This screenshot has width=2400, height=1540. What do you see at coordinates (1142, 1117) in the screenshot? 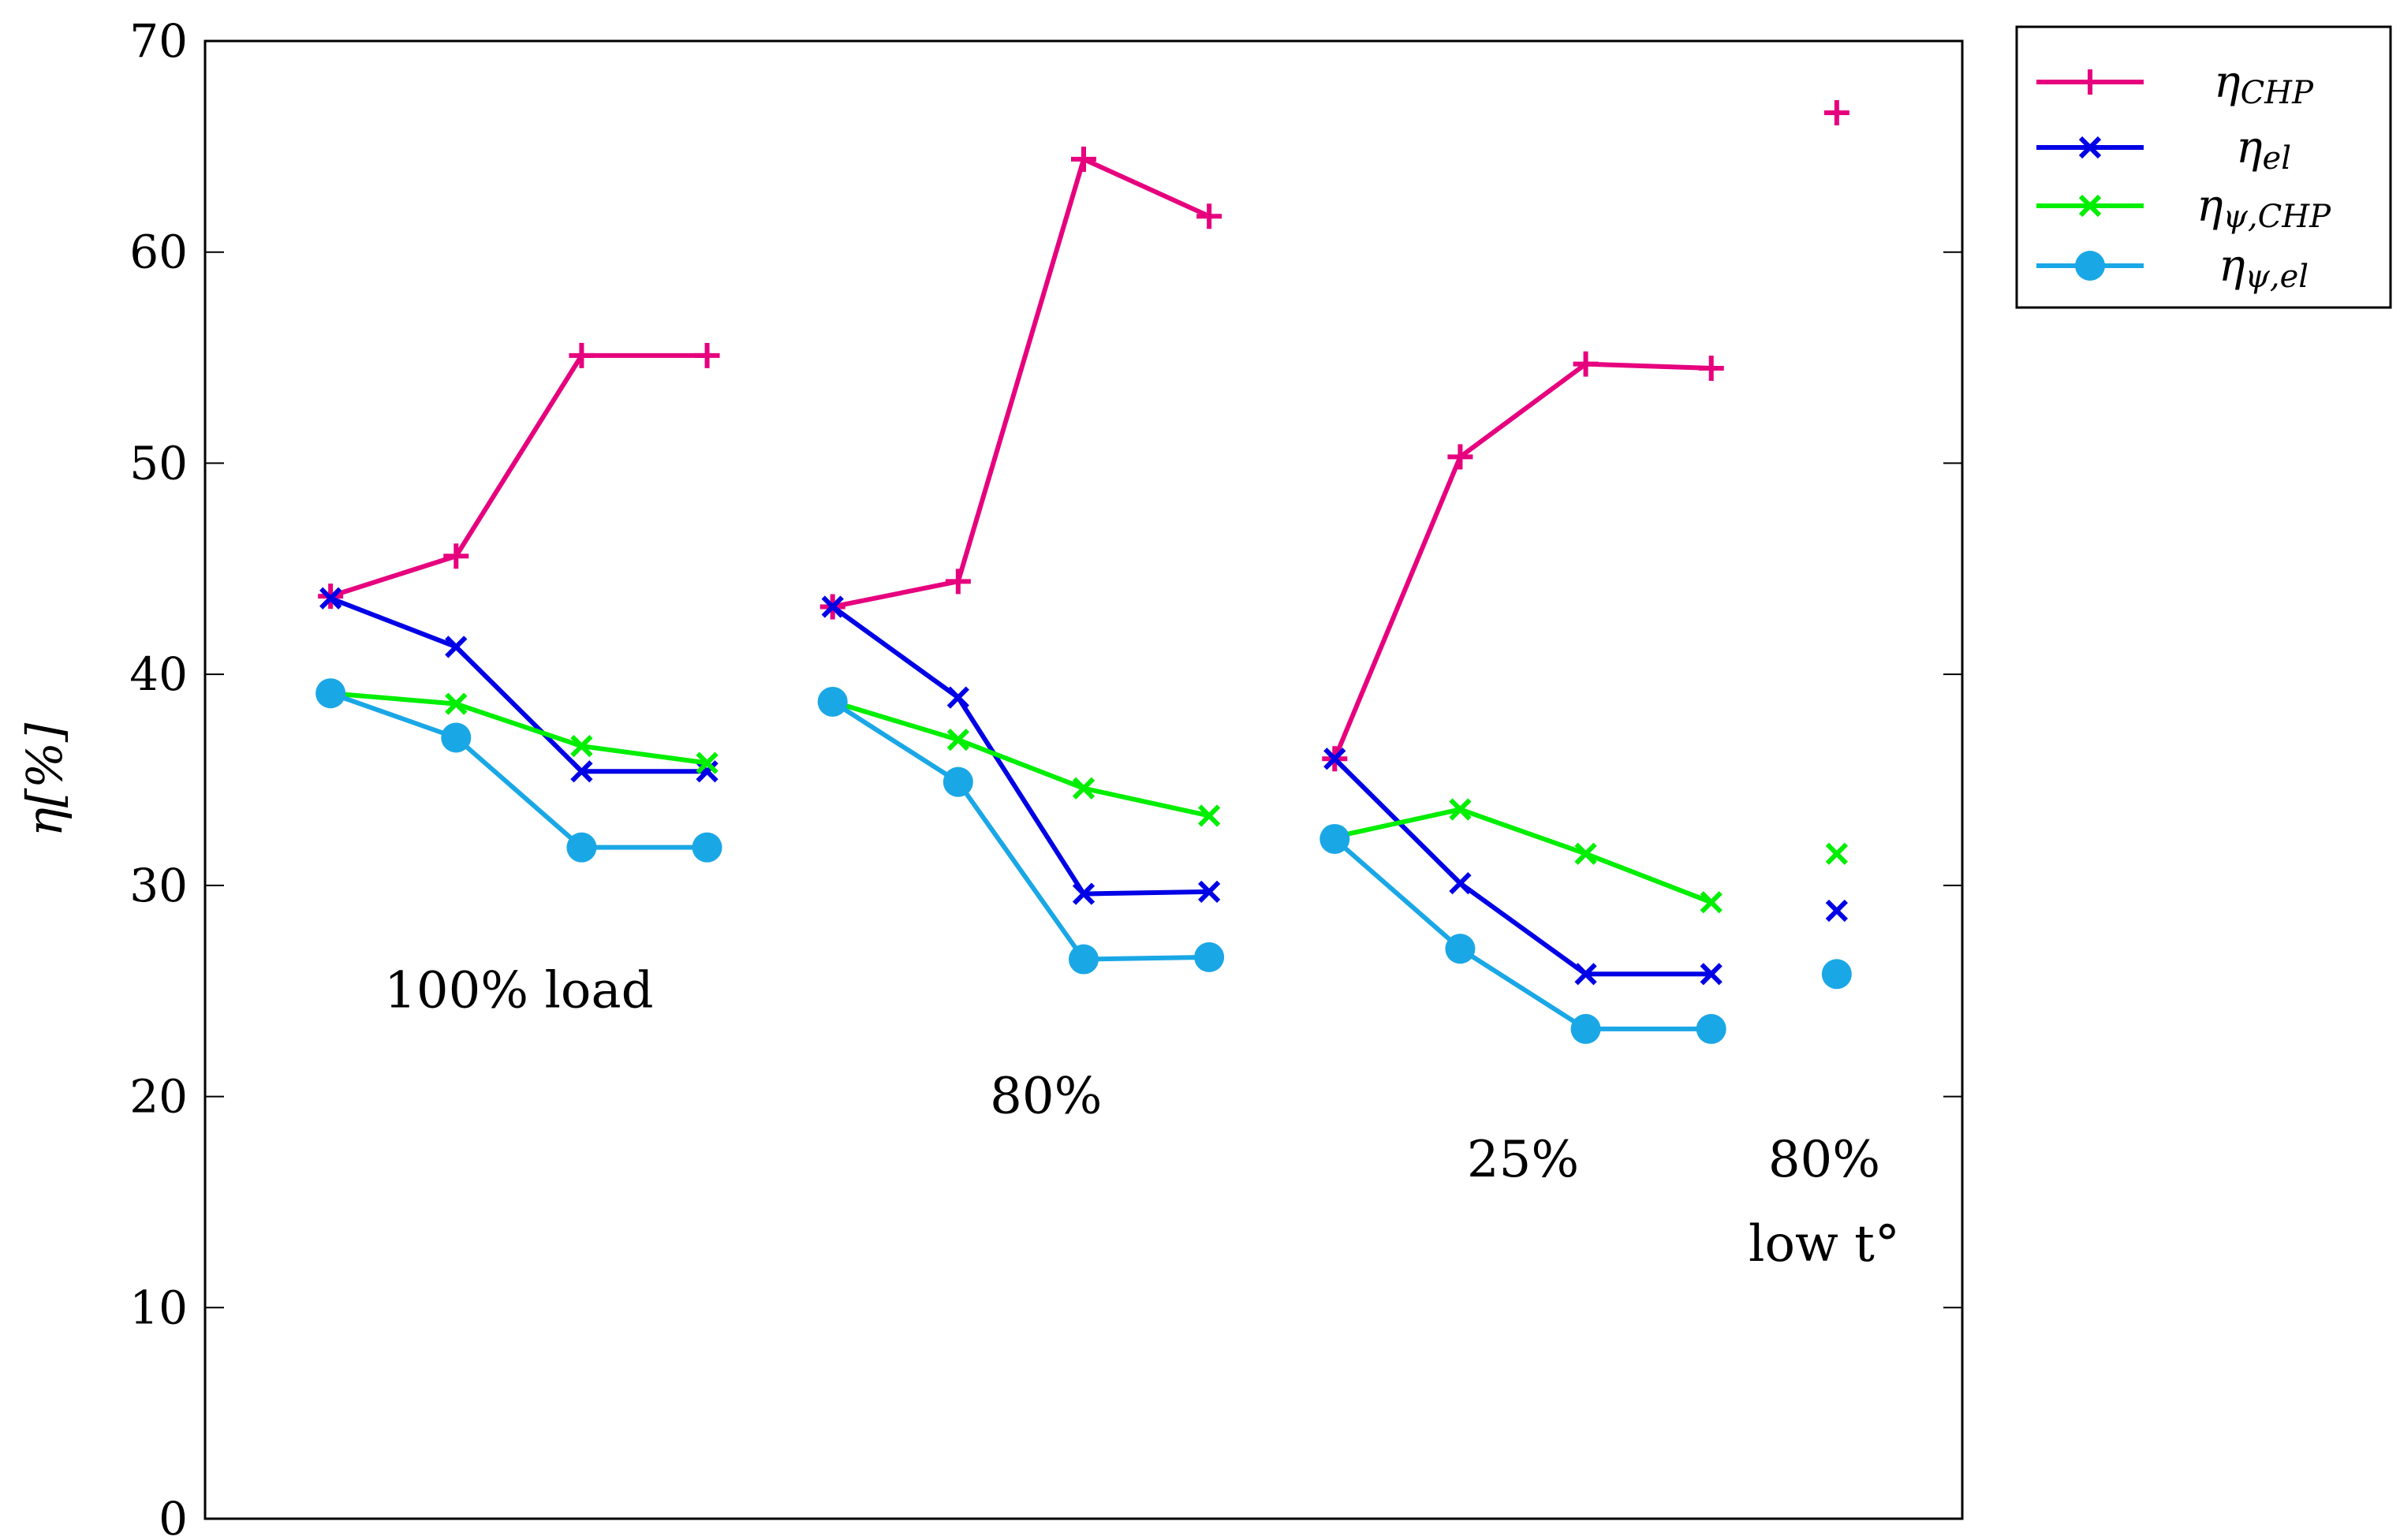
I see `annotation-layer: 100% load 80% 25% 80% low t°` at bounding box center [1142, 1117].